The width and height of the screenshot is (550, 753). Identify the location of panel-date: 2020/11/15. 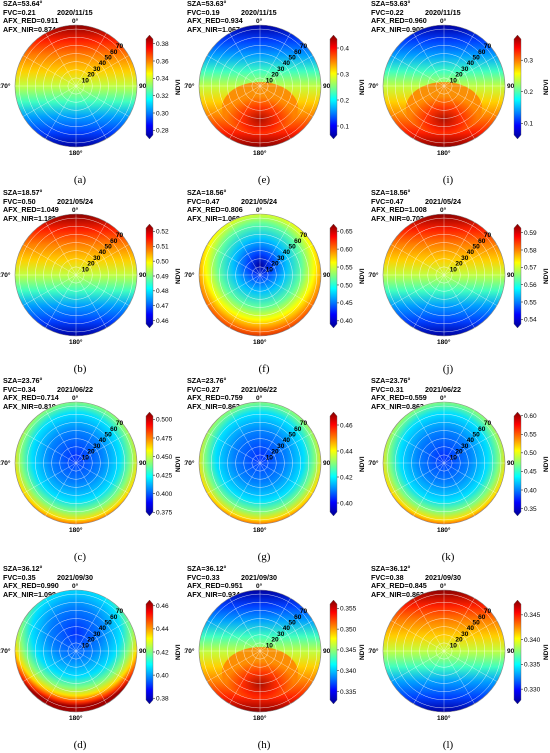
(443, 12).